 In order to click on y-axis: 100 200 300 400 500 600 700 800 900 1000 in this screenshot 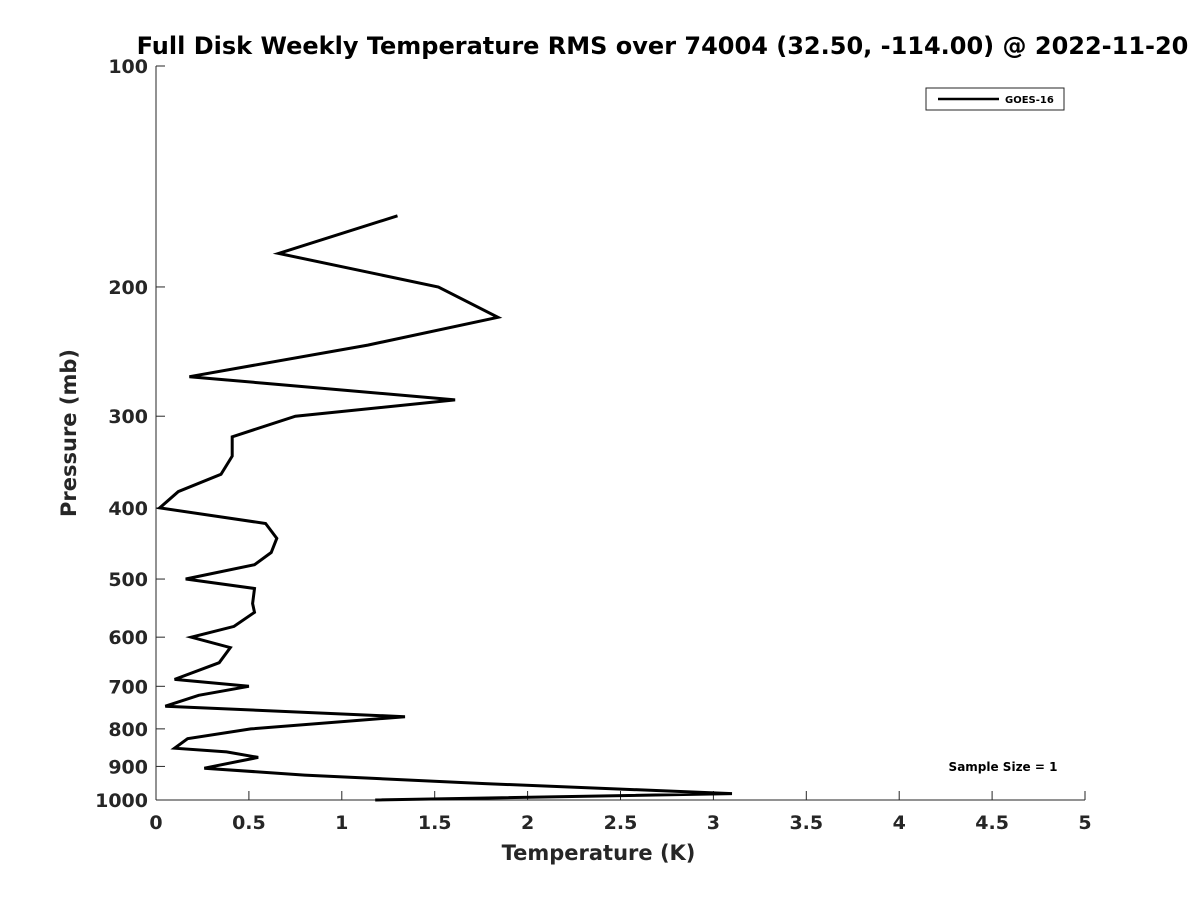, I will do `click(130, 434)`.